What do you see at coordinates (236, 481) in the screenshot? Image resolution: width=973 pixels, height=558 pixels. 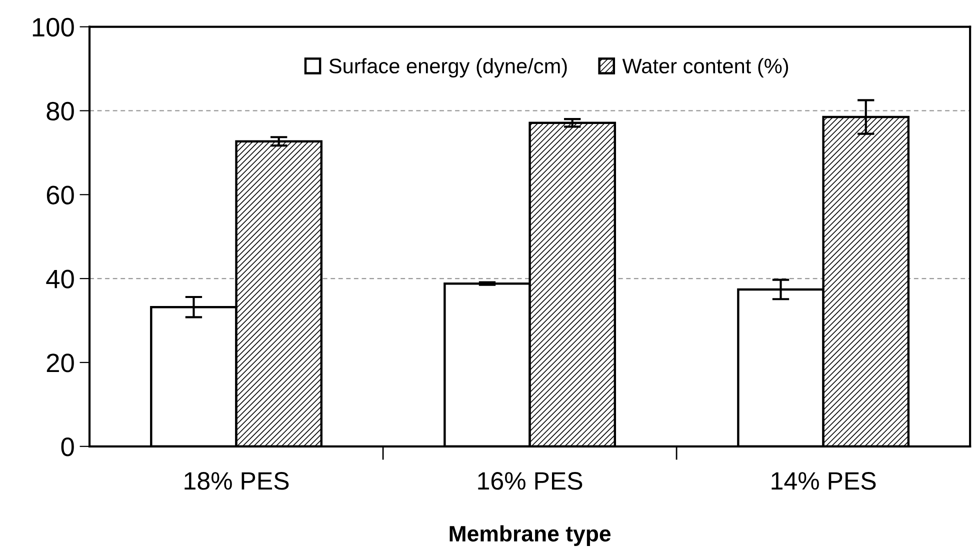 I see `x-tick-label: 18% PES` at bounding box center [236, 481].